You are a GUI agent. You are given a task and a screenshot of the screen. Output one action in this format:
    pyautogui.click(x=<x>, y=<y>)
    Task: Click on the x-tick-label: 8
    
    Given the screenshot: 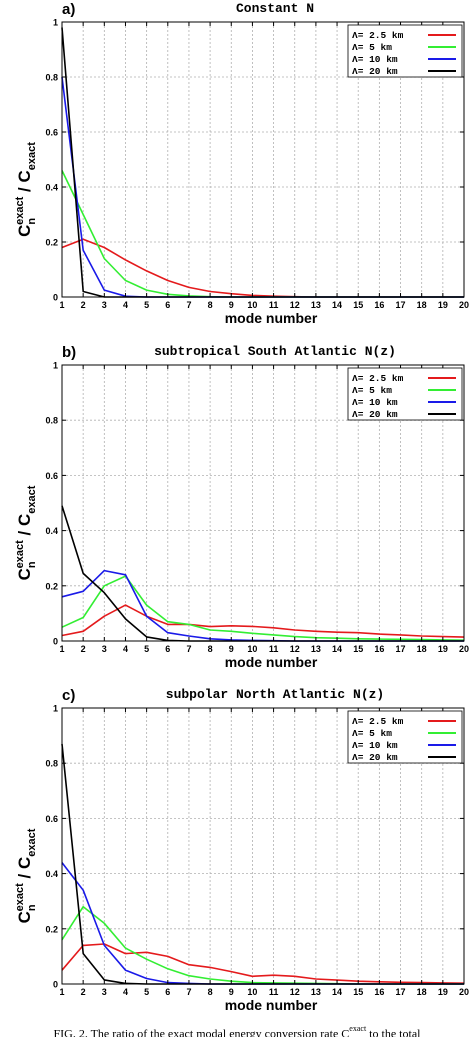 What is the action you would take?
    pyautogui.click(x=210, y=649)
    